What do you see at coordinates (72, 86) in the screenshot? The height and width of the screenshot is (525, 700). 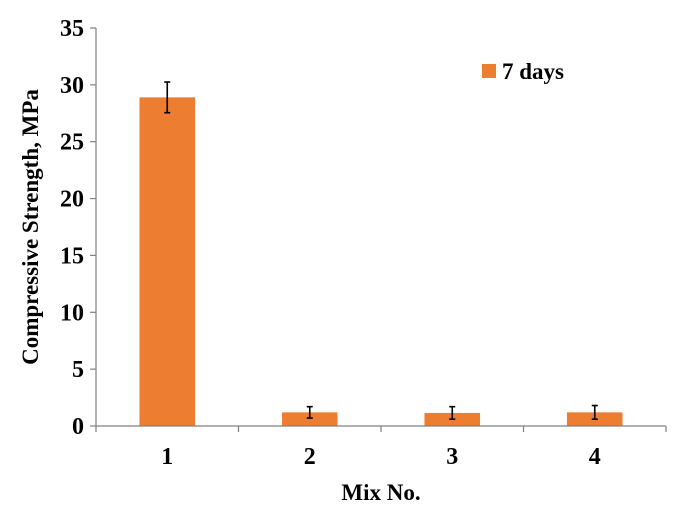 I see `y-tick-label: 30` at bounding box center [72, 86].